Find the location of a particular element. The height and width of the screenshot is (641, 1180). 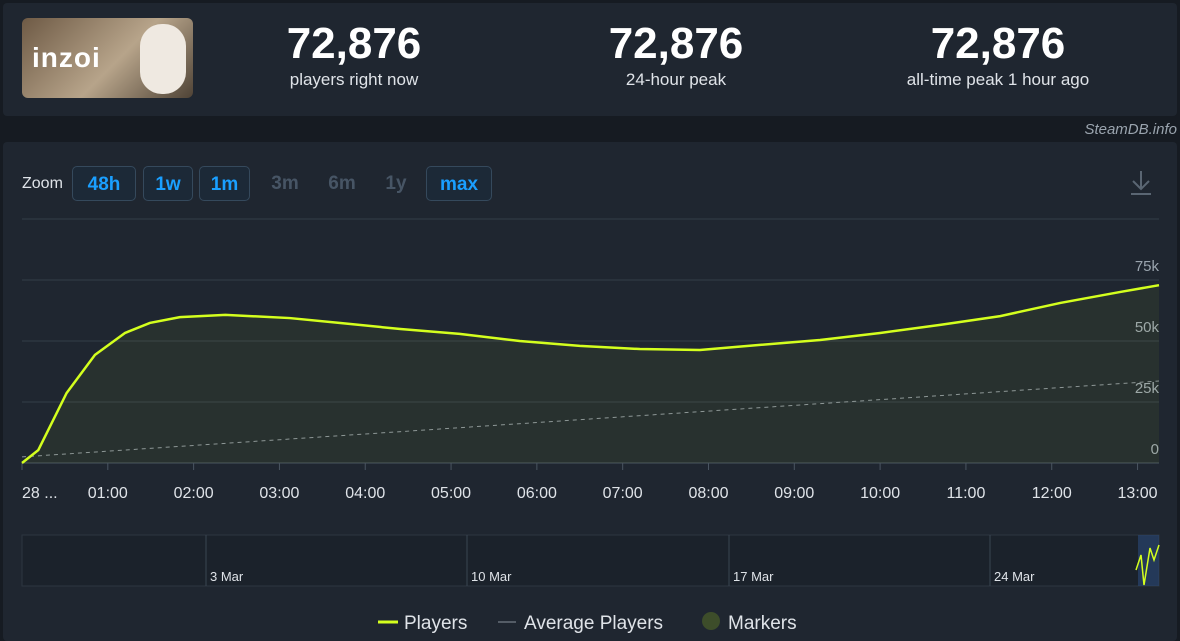

logo-text: inzoi is located at coordinates (66, 57).